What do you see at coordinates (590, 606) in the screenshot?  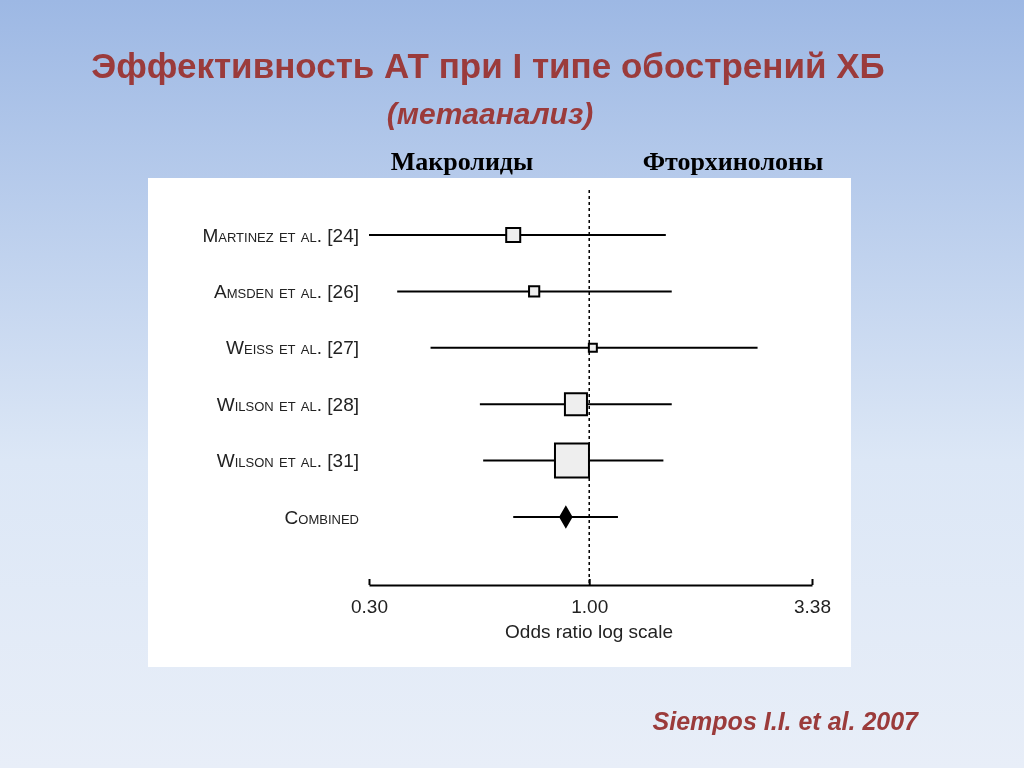 I see `x-tick-label: 1.00` at bounding box center [590, 606].